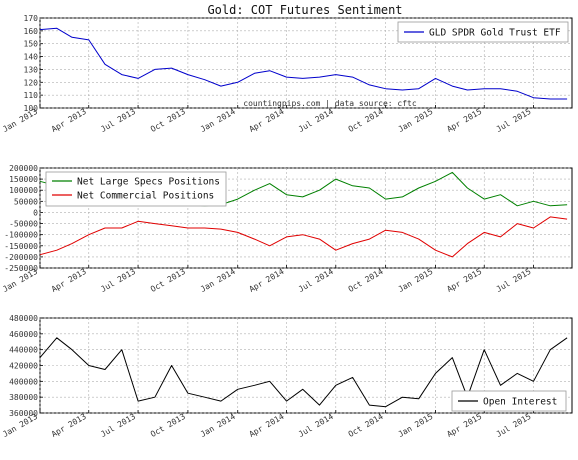 The width and height of the screenshot is (578, 460). What do you see at coordinates (330, 103) in the screenshot?
I see `source-annotation: countingpips.com | data source: cftc` at bounding box center [330, 103].